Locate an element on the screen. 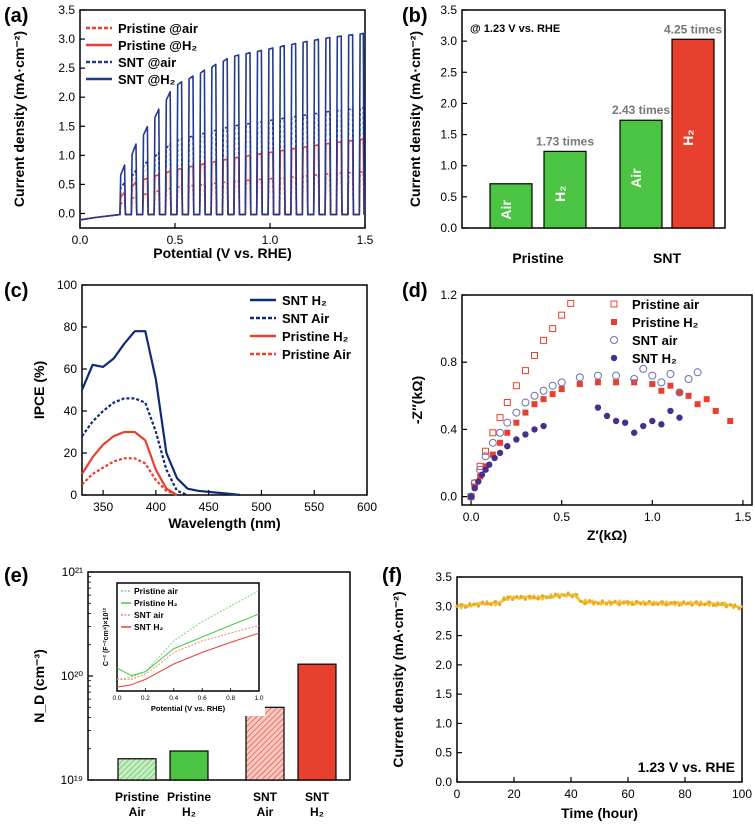 The height and width of the screenshot is (828, 755). panel-d-ytick-label: 1.2 is located at coordinates (448, 295).